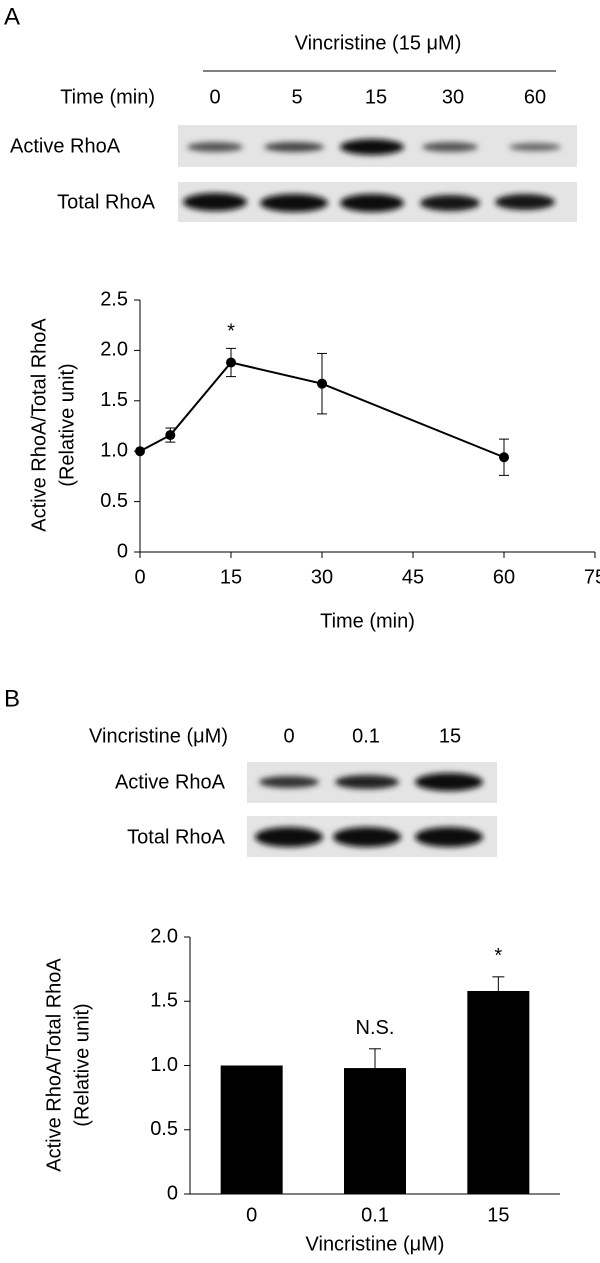 This screenshot has height=1263, width=600. Describe the element at coordinates (107, 97) in the screenshot. I see `lane-header: Time (min)` at that location.